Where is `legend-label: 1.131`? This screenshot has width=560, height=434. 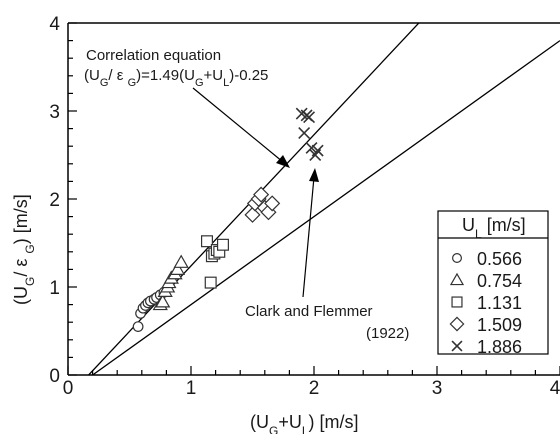
legend-label: 1.131 is located at coordinates (499, 303).